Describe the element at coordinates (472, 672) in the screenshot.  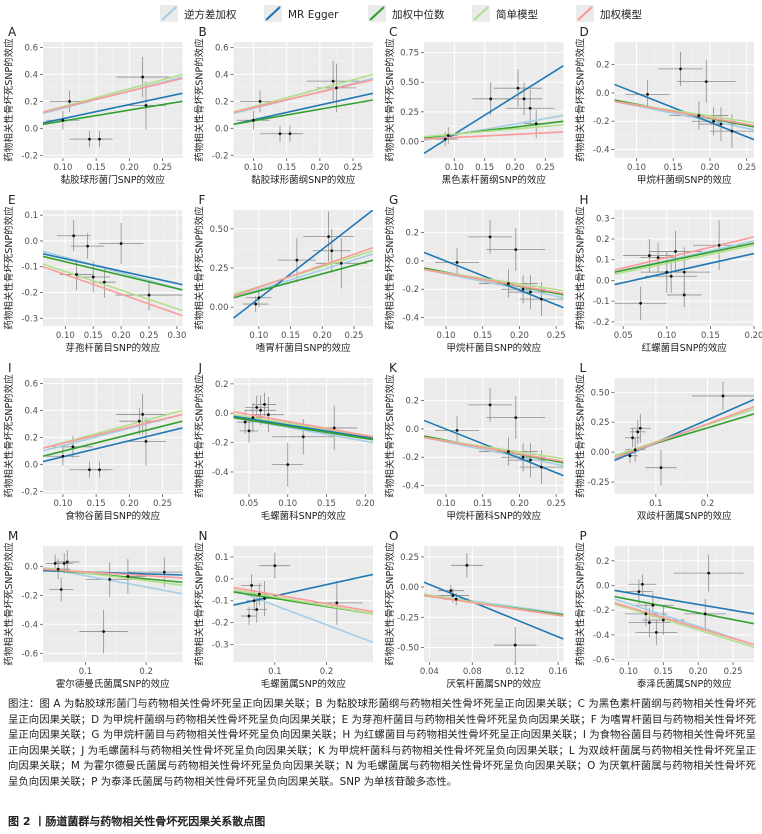
I see `x-tick-label: 0.08` at that location.